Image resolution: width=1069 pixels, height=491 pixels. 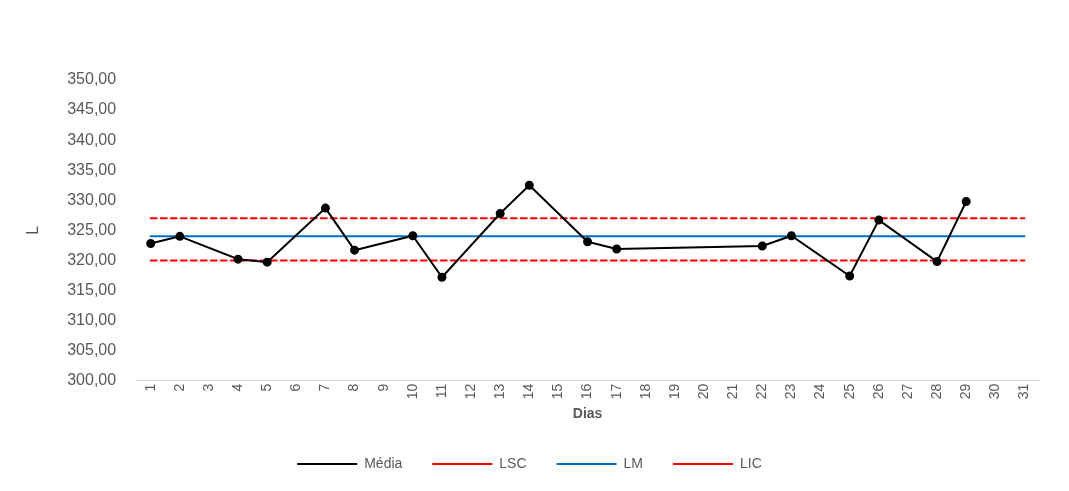 I want to click on x-tick-label: 22, so click(x=761, y=391).